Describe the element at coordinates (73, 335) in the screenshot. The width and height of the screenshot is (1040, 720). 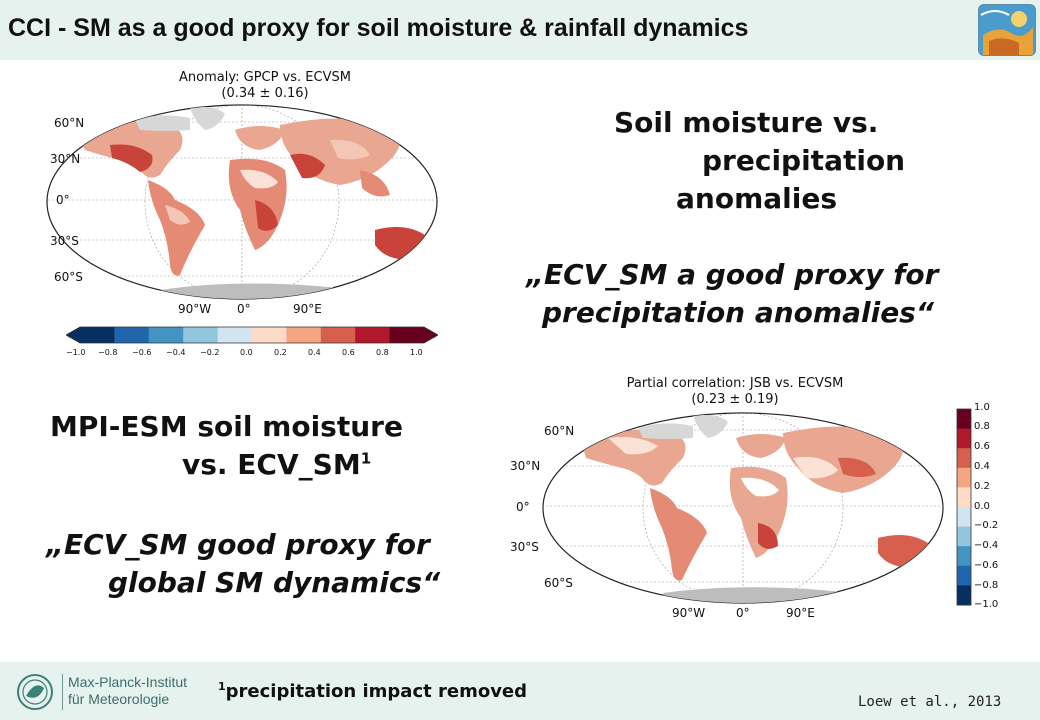
I see `colorbar-extend-low` at that location.